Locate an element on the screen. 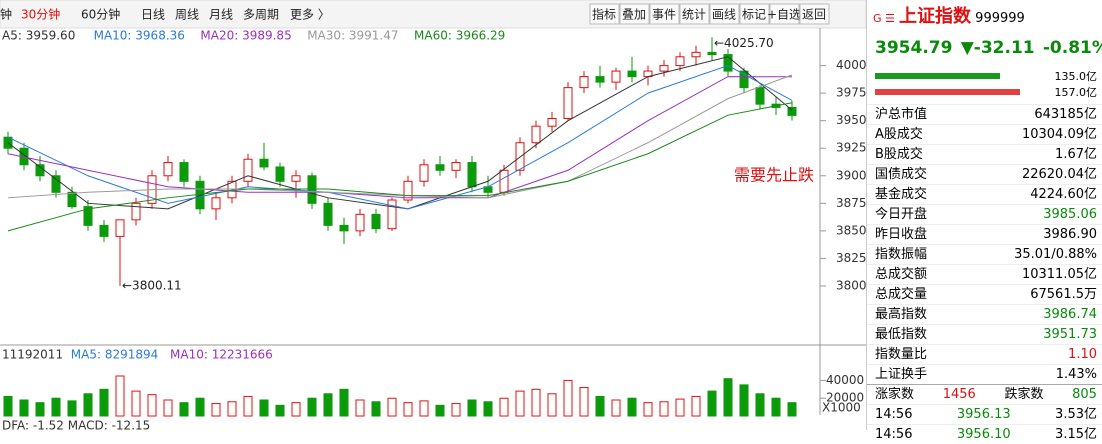 The width and height of the screenshot is (1102, 444). y-tick-label: 4000 is located at coordinates (851, 65).